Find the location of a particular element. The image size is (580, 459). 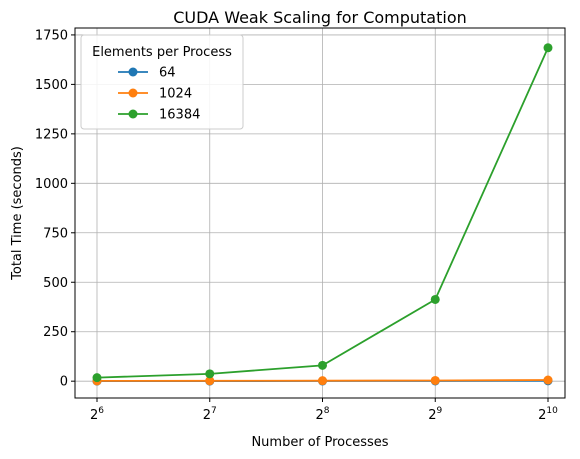

legend-entry: 1024 is located at coordinates (155, 94).